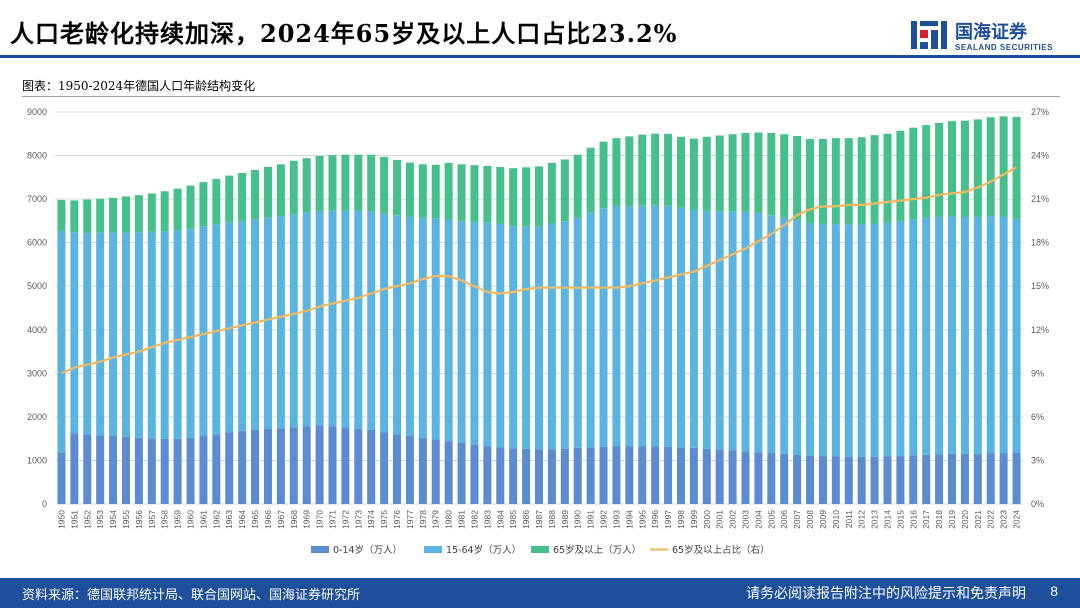 This screenshot has width=1080, height=608. I want to click on x-tick-label: 1959, so click(178, 519).